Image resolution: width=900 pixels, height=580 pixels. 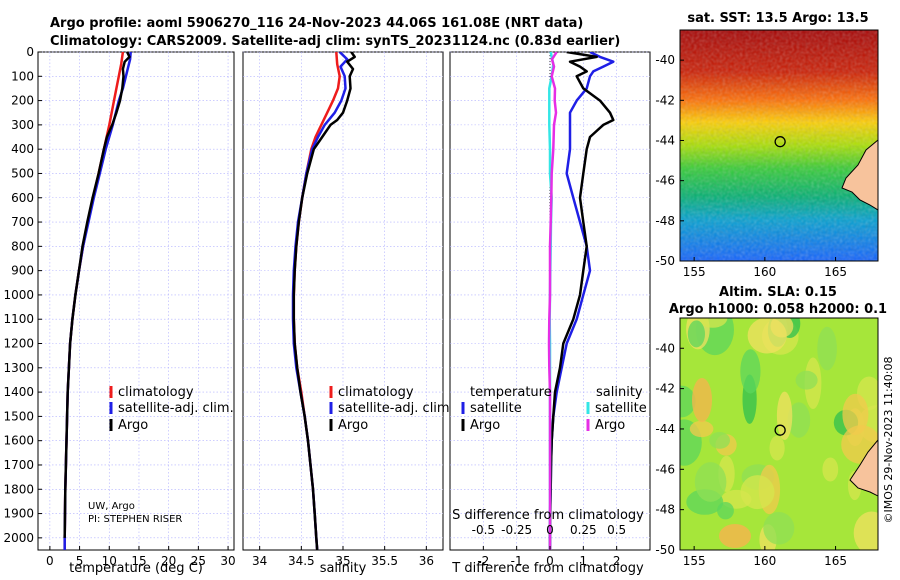 I want to click on map-y-tick-label: -44, so click(x=665, y=140).